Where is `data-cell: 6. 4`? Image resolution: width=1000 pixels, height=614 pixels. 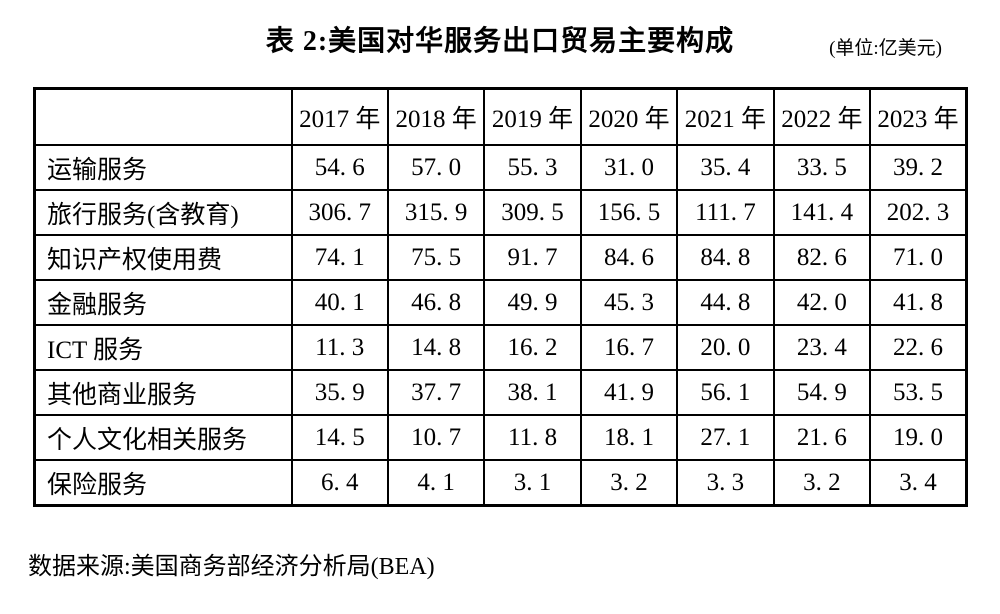
data-cell: 6. 4 is located at coordinates (339, 483).